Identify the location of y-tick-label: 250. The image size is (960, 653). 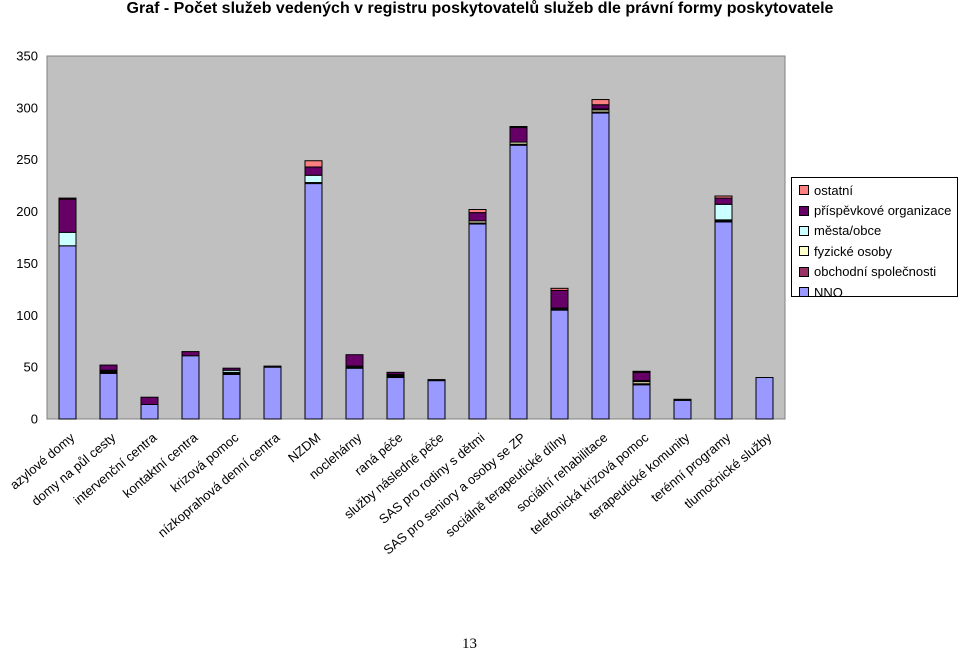
(27, 159).